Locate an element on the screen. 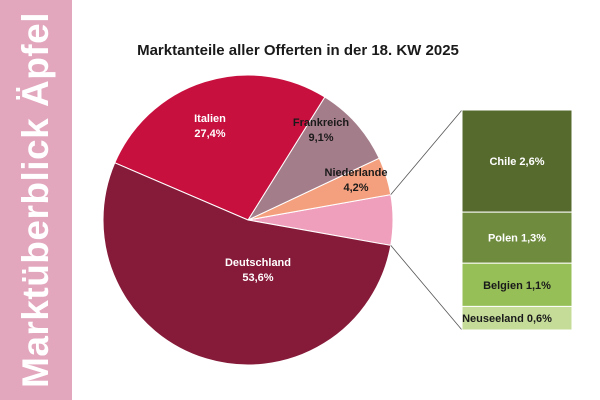 Image resolution: width=600 pixels, height=400 pixels. bar-segment-belgien is located at coordinates (517, 284).